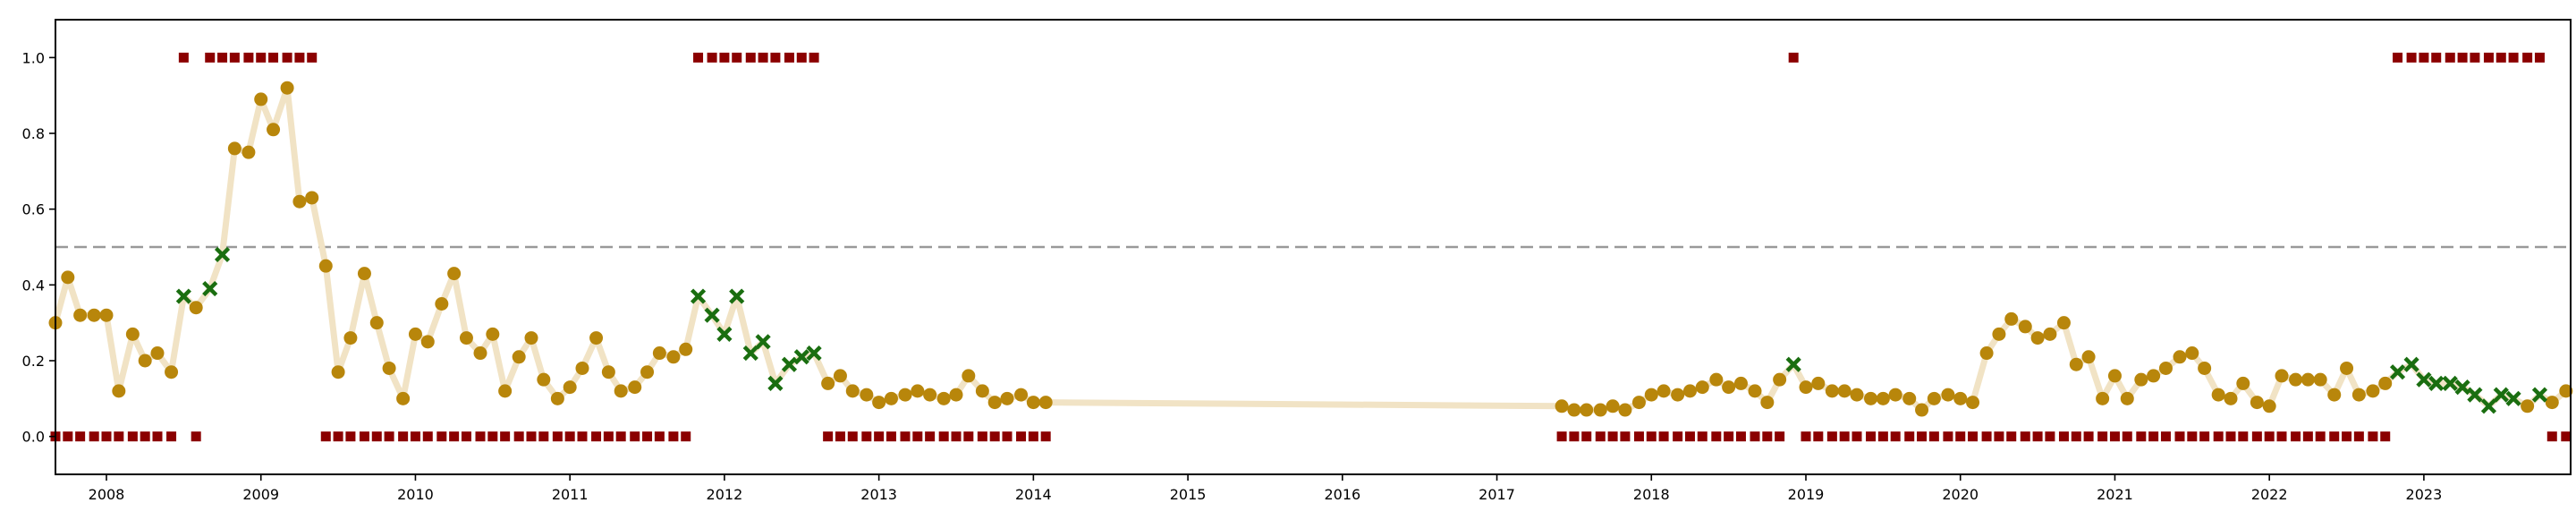 This screenshot has width=2576, height=520. Describe the element at coordinates (2424, 494) in the screenshot. I see `x-tick-label: 2023` at that location.